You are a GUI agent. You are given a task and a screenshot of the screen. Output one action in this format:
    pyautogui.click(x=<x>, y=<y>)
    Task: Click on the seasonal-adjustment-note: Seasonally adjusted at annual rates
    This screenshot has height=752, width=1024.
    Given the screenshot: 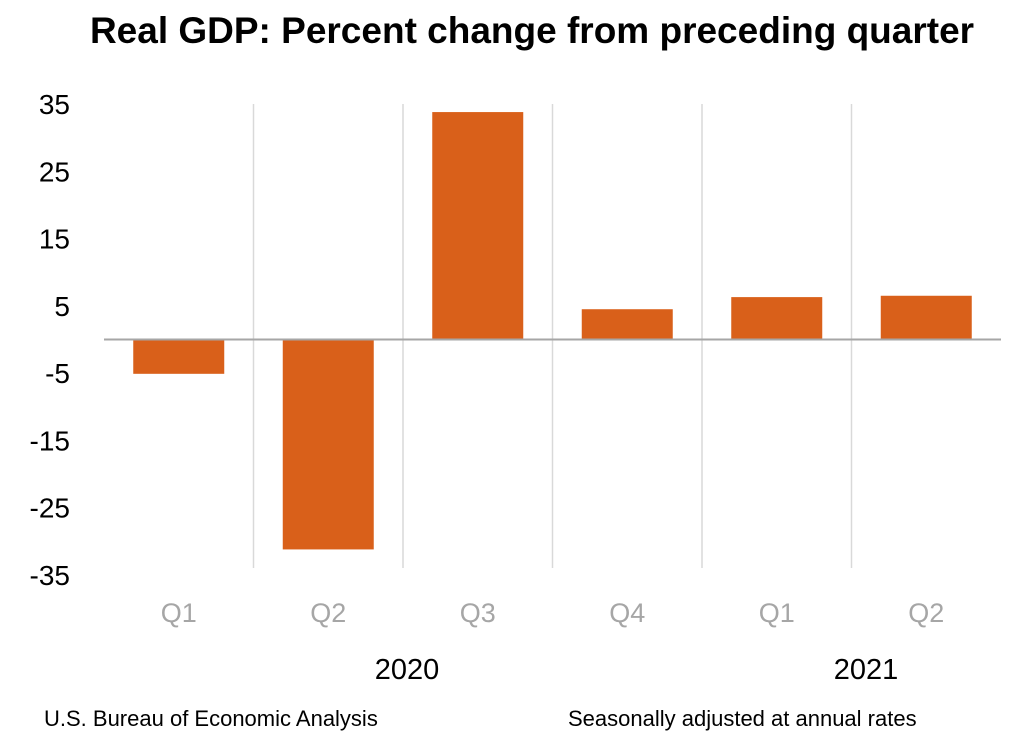 What is the action you would take?
    pyautogui.click(x=742, y=718)
    